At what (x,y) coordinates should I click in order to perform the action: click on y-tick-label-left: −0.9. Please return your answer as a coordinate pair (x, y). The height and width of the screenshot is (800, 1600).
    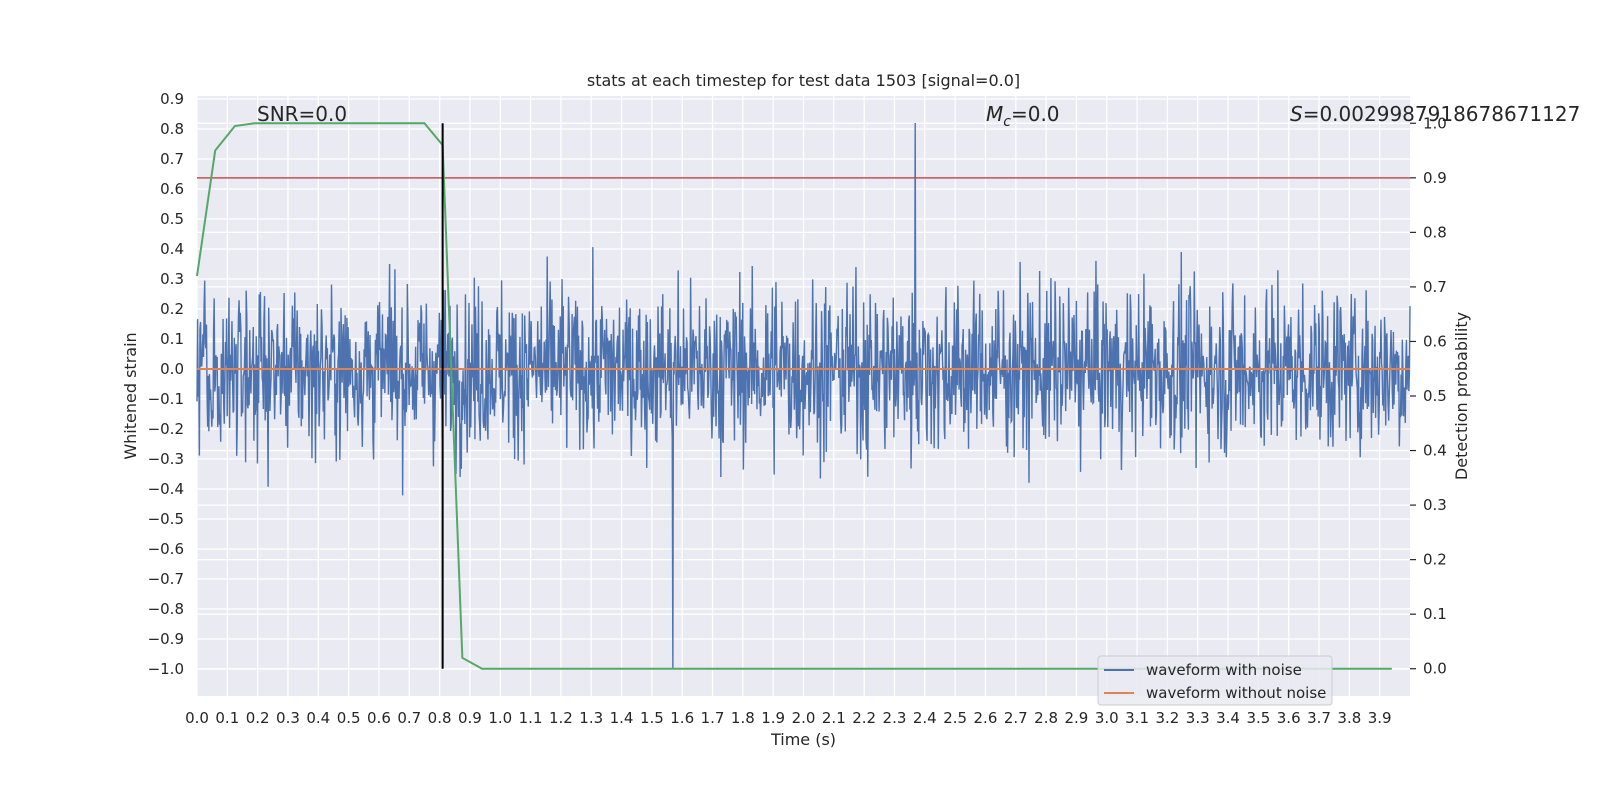
    Looking at the image, I should click on (166, 639).